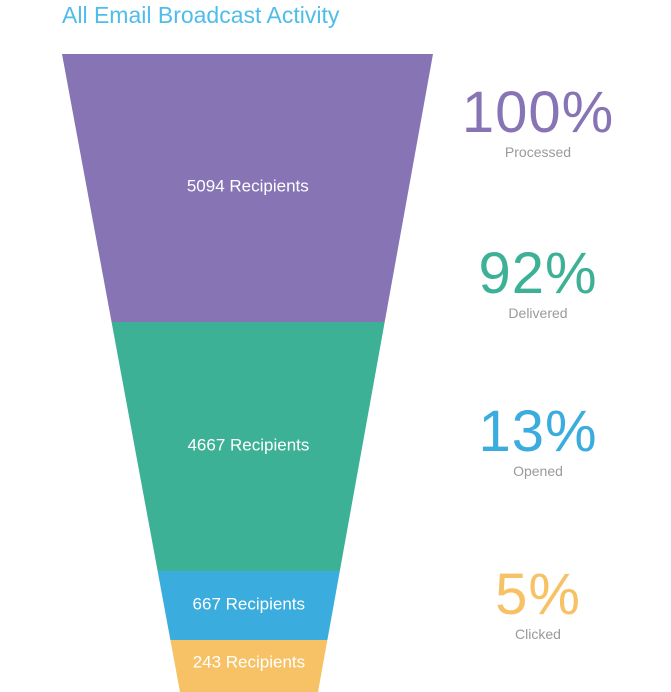 Image resolution: width=671 pixels, height=692 pixels. I want to click on stat-percent: 100%, so click(538, 112).